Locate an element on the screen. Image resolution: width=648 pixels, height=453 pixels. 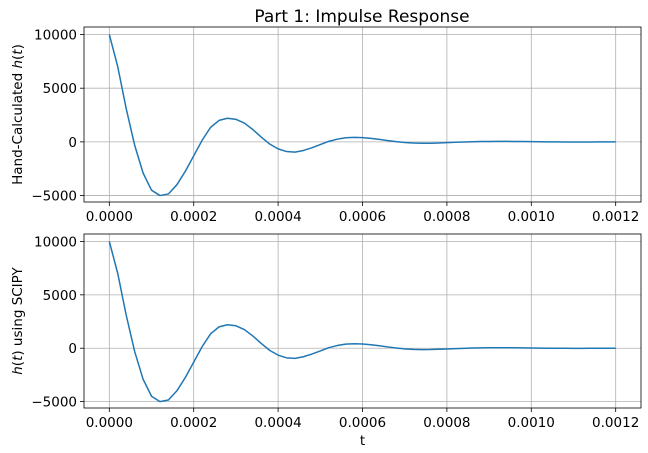
y-axis-label: Hand-Calculated h(t) is located at coordinates (18, 114).